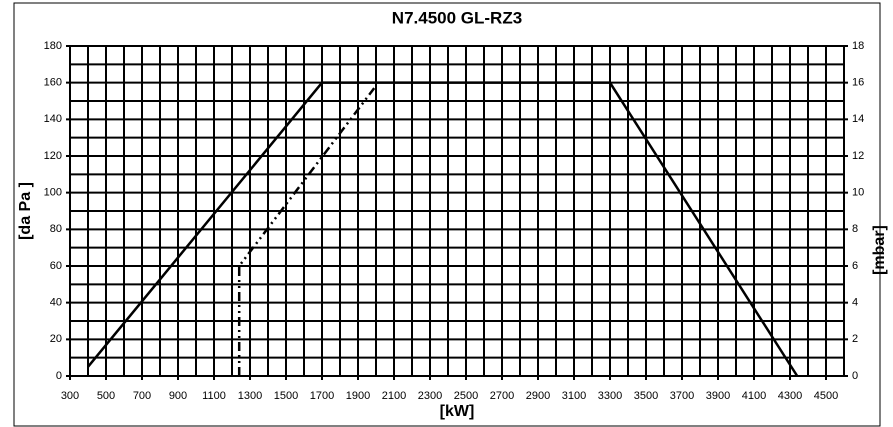 The height and width of the screenshot is (427, 893). Describe the element at coordinates (59, 376) in the screenshot. I see `y-tick-label: 0` at that location.